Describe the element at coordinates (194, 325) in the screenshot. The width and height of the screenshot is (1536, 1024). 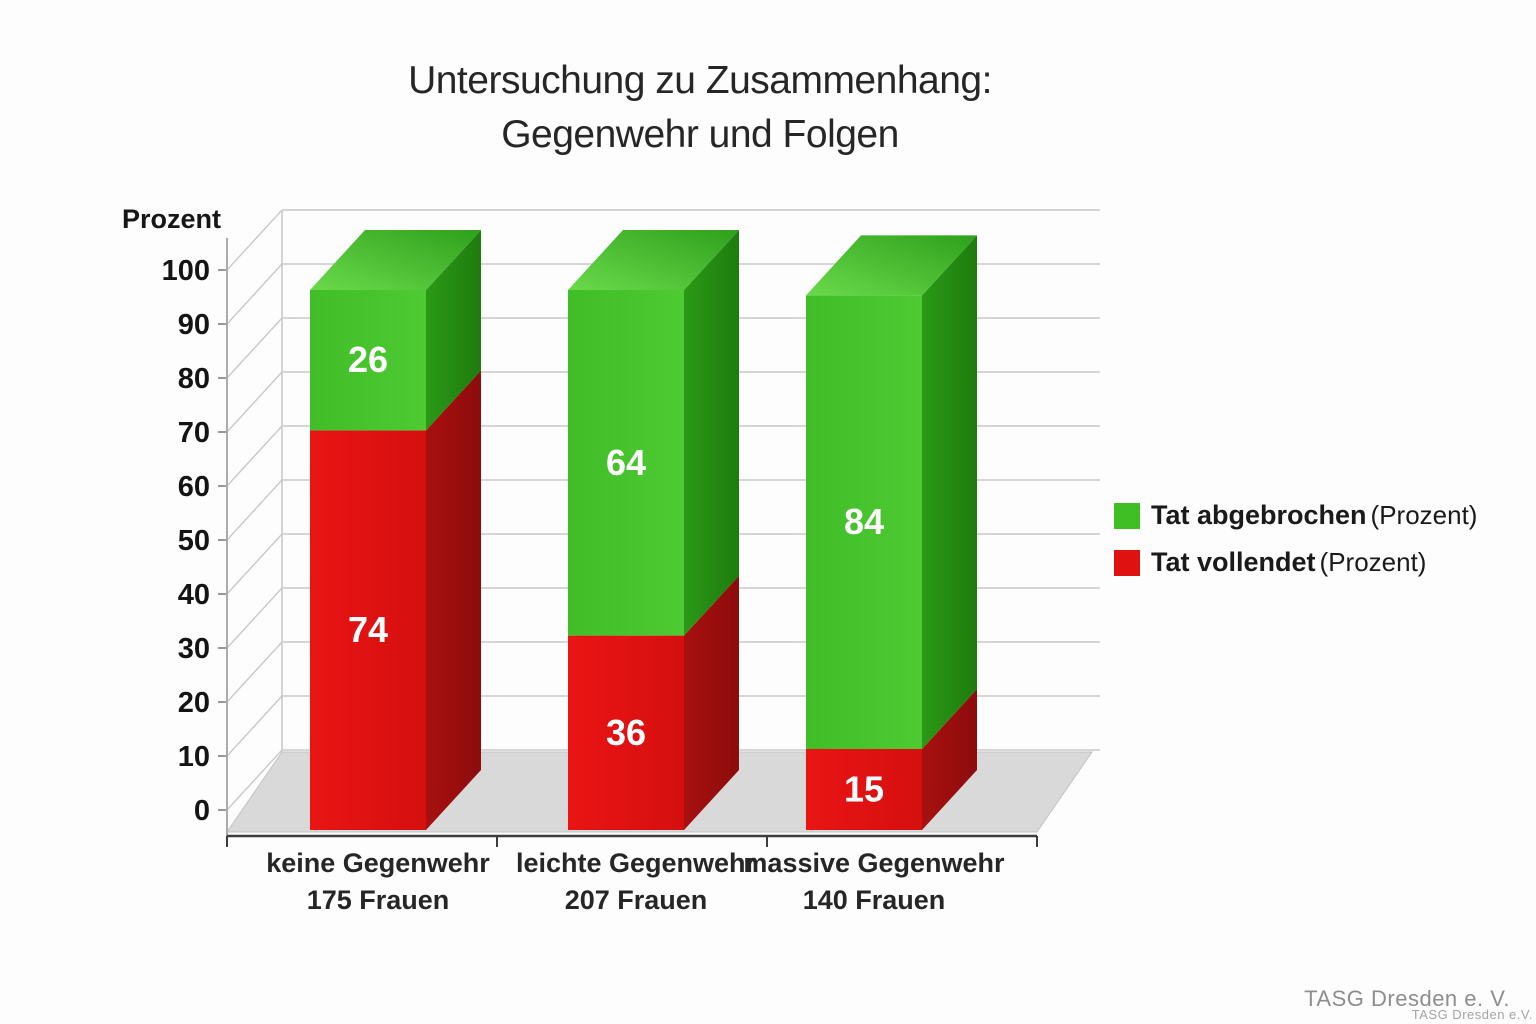
I see `y-tick-label-90: 90` at that location.